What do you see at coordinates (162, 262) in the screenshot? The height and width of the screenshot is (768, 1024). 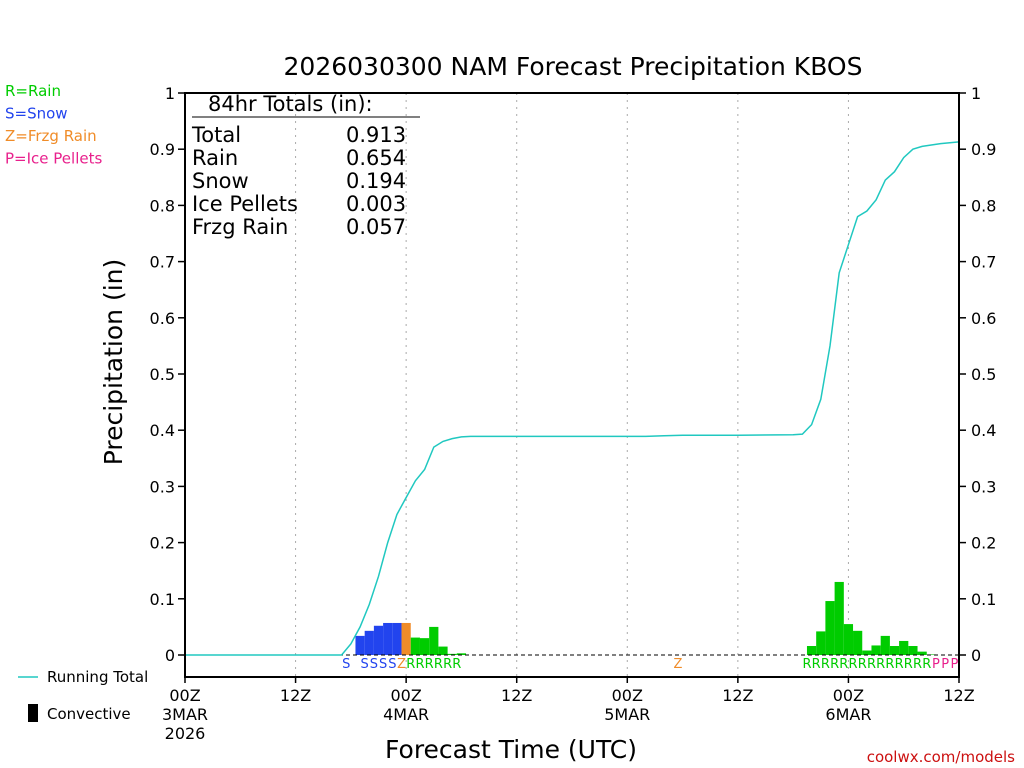 I see `y-tick-label-left: 0.7` at bounding box center [162, 262].